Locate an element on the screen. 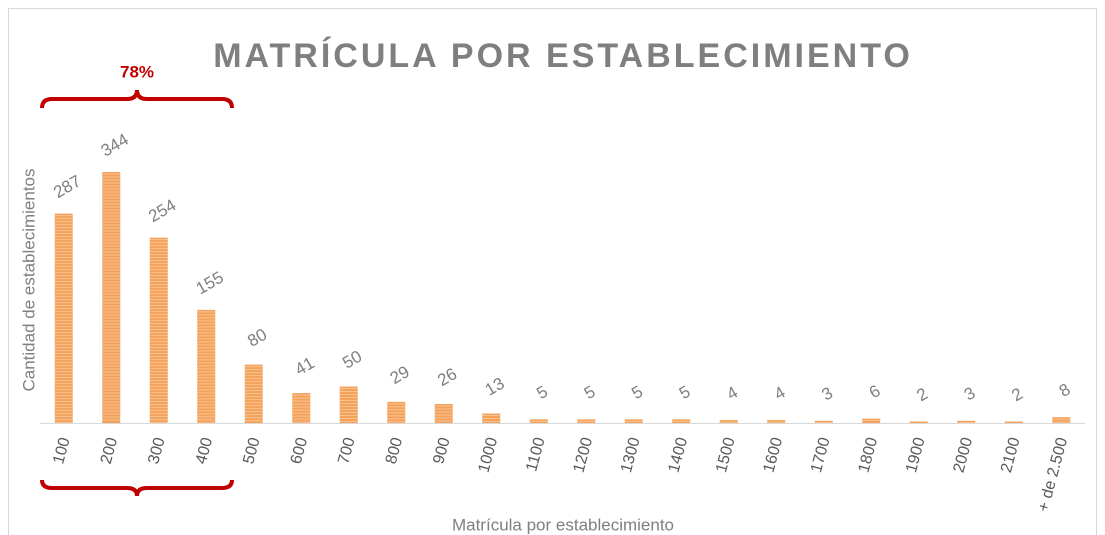 This screenshot has height=535, width=1105. brace-top is located at coordinates (137, 99).